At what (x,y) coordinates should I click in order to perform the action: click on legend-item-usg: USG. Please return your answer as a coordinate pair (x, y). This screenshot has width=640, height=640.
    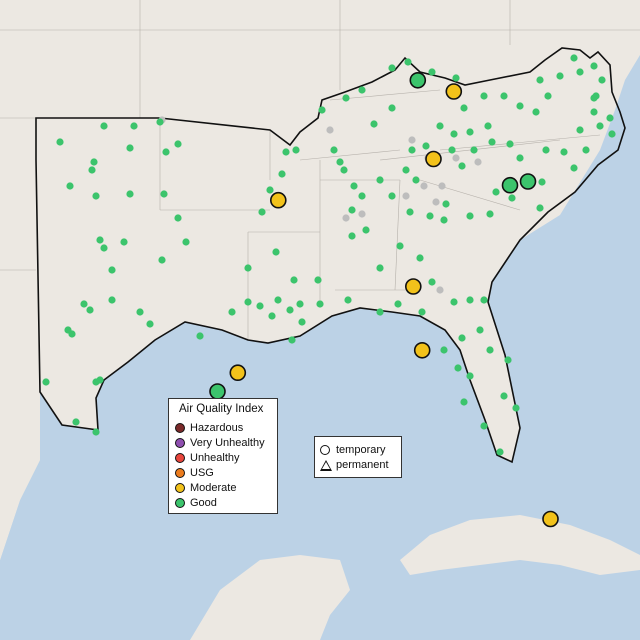
    Looking at the image, I should click on (194, 473).